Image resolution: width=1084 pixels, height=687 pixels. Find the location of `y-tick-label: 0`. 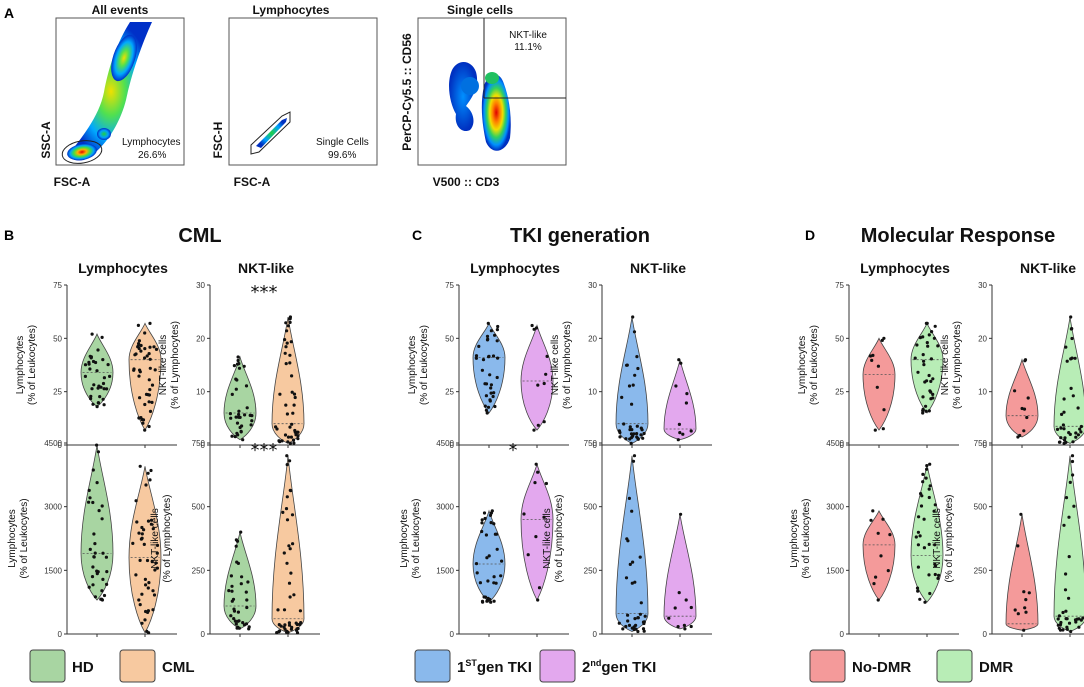

y-tick-label: 0 is located at coordinates (60, 634).